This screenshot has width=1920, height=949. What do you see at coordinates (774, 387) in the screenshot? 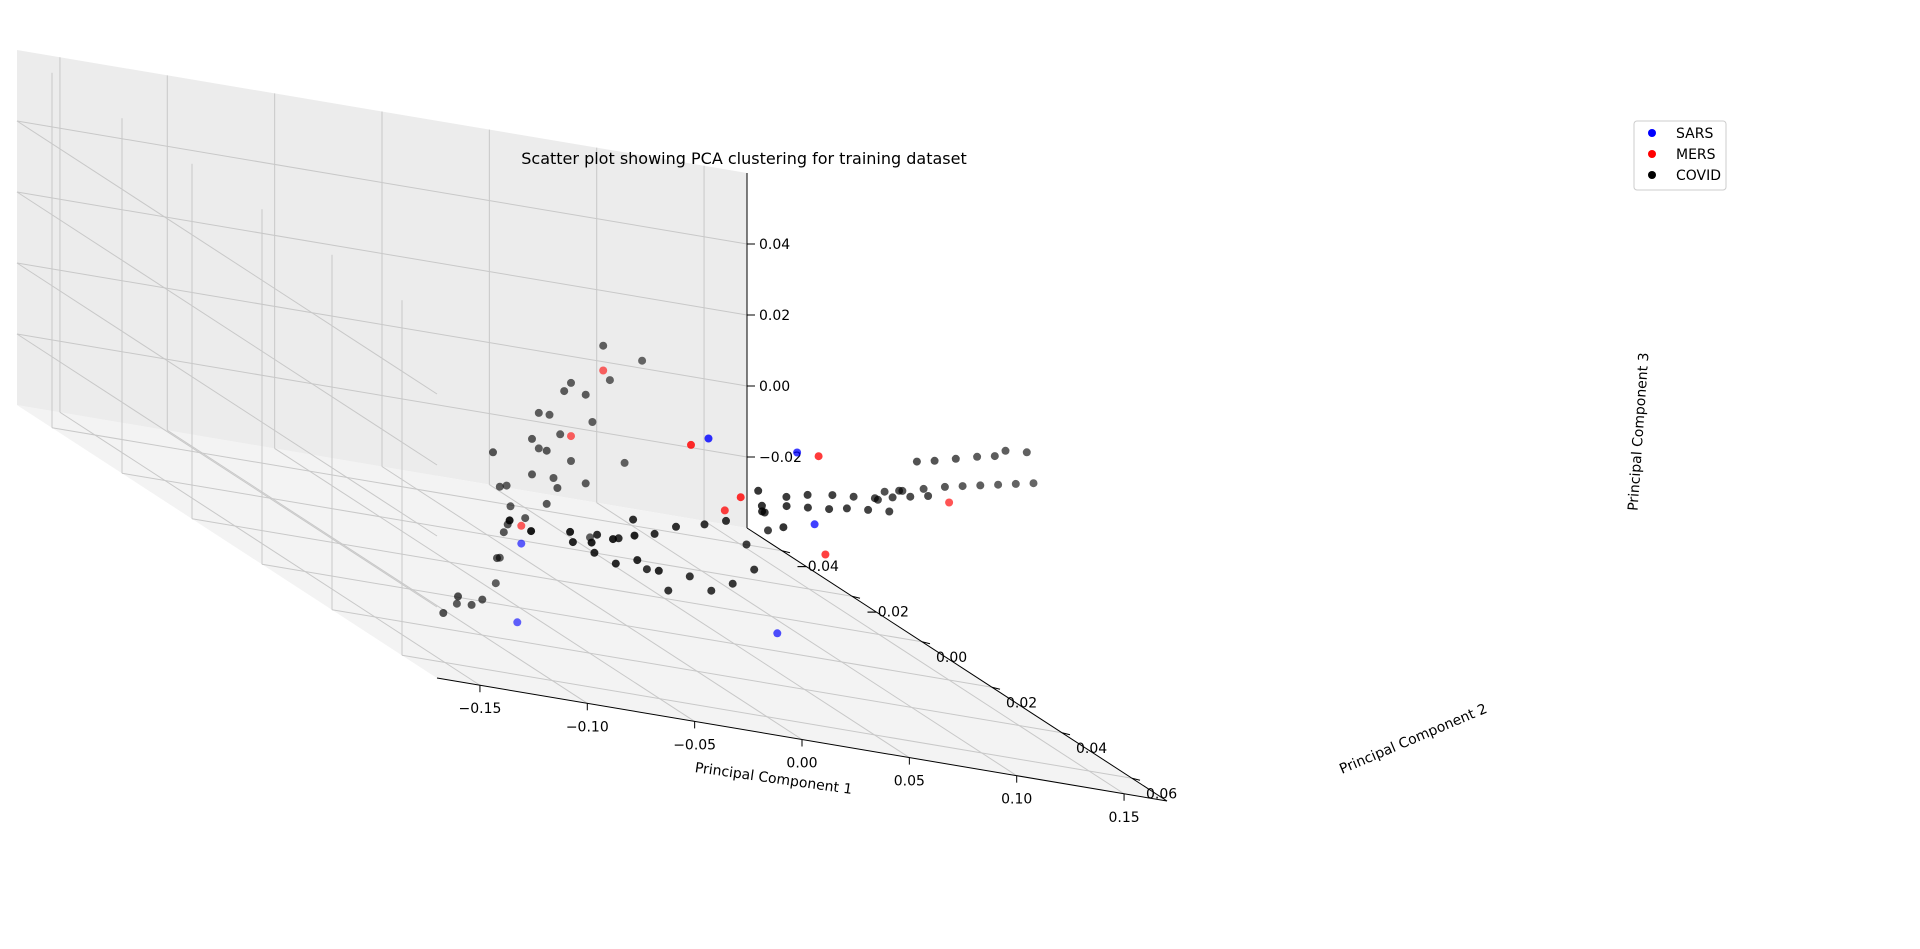
I see `z-axis-tick-label: 0.00` at bounding box center [774, 387].